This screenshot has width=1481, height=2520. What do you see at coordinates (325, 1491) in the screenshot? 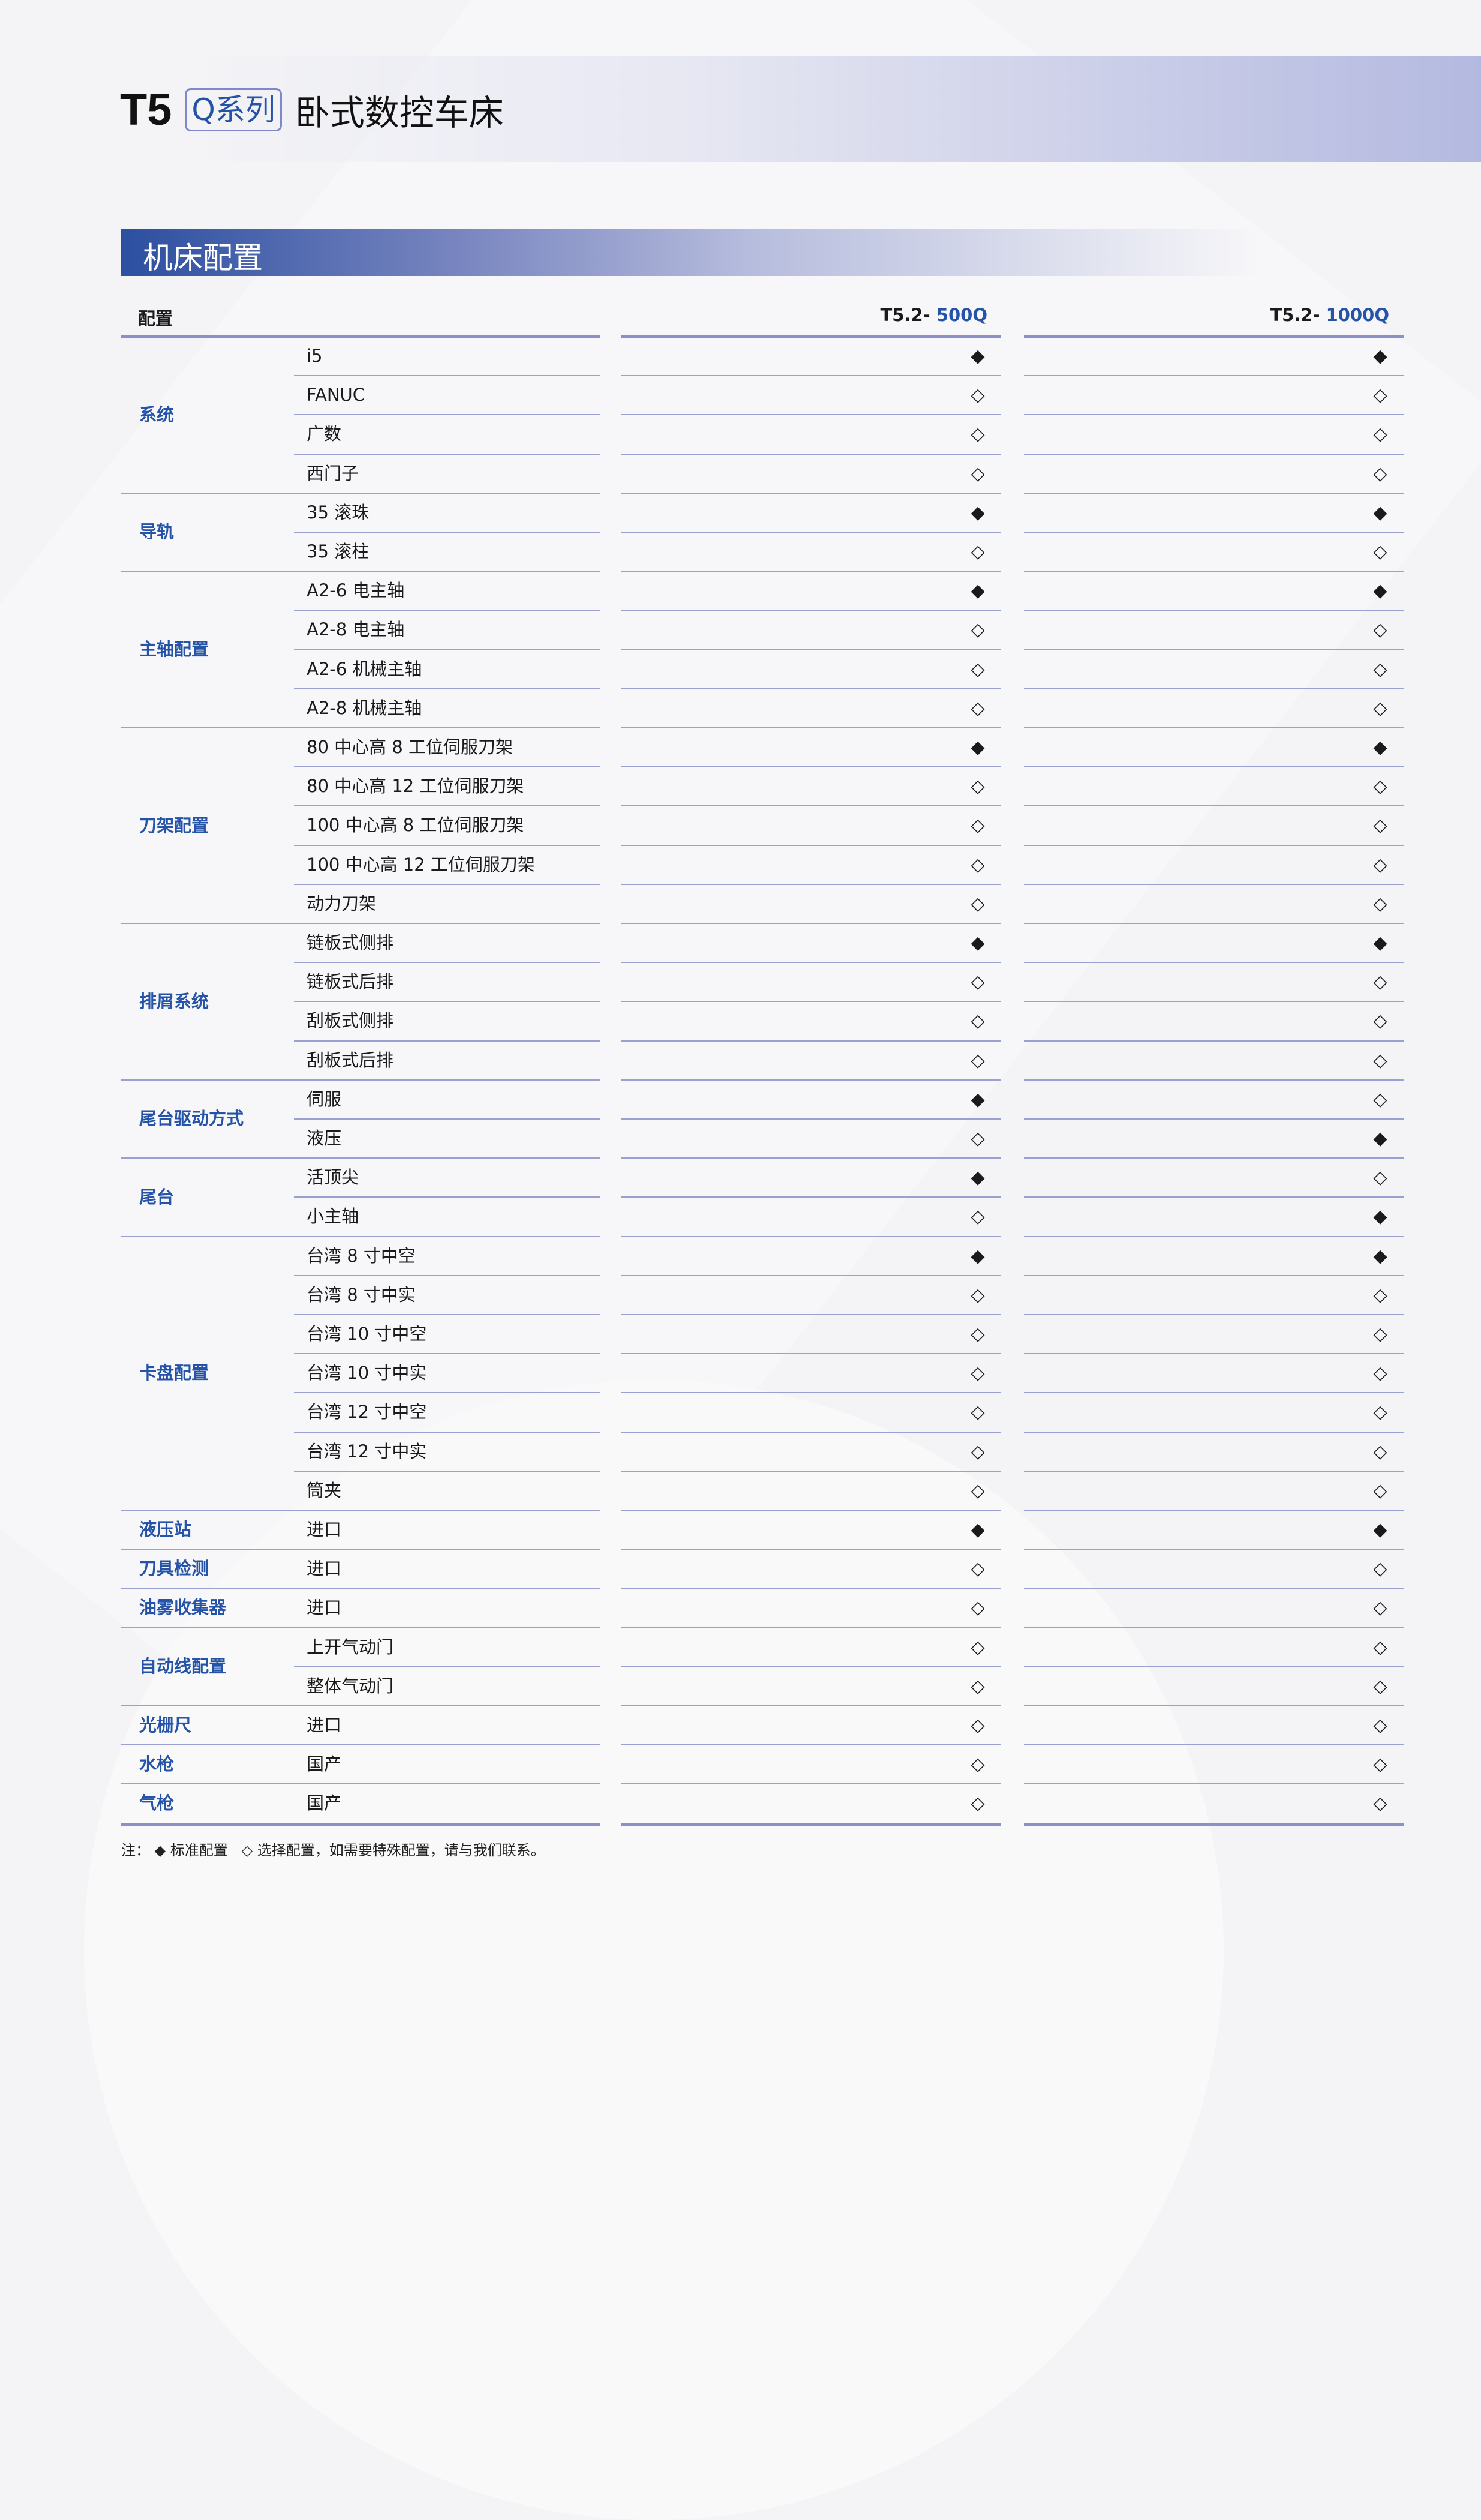
I see `config-item: 筒夹` at bounding box center [325, 1491].